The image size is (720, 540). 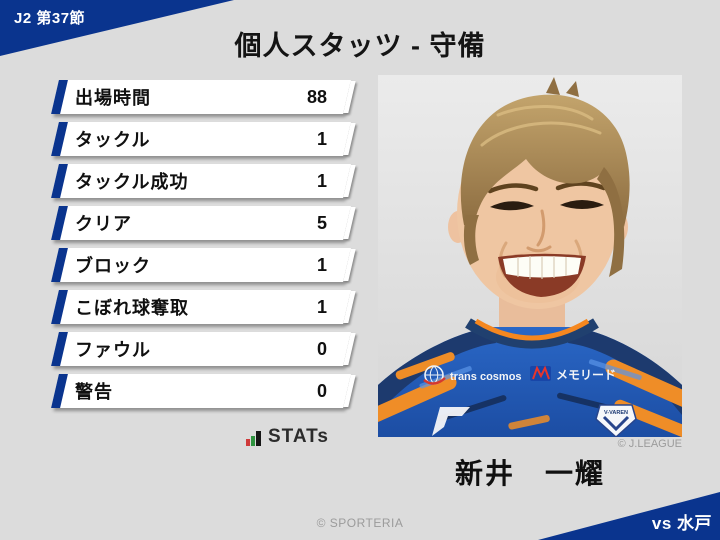 What do you see at coordinates (113, 350) in the screenshot?
I see `stat-label: ファウル` at bounding box center [113, 350].